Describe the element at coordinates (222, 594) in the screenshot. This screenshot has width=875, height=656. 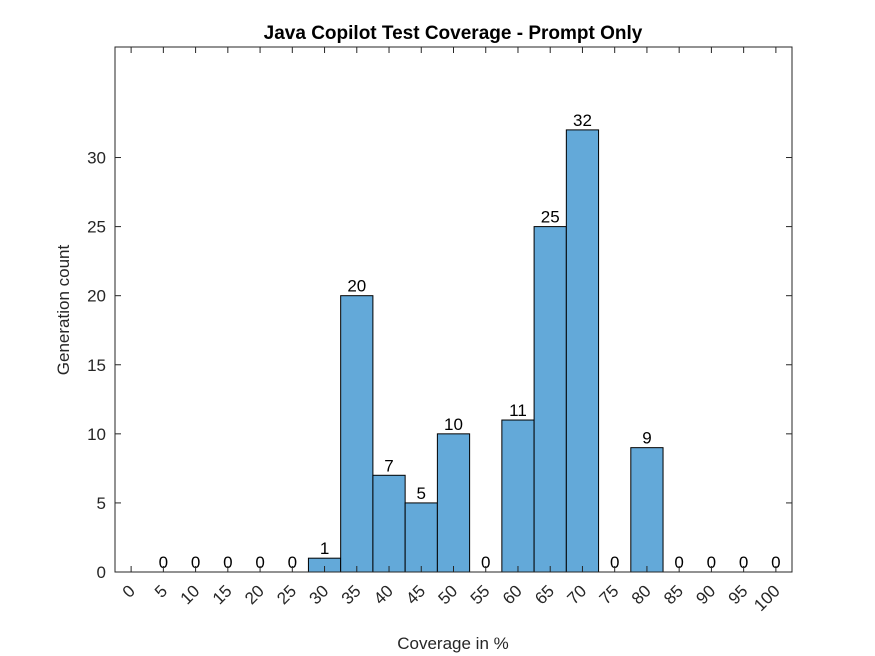
I see `x-tick-label-15: 15` at that location.